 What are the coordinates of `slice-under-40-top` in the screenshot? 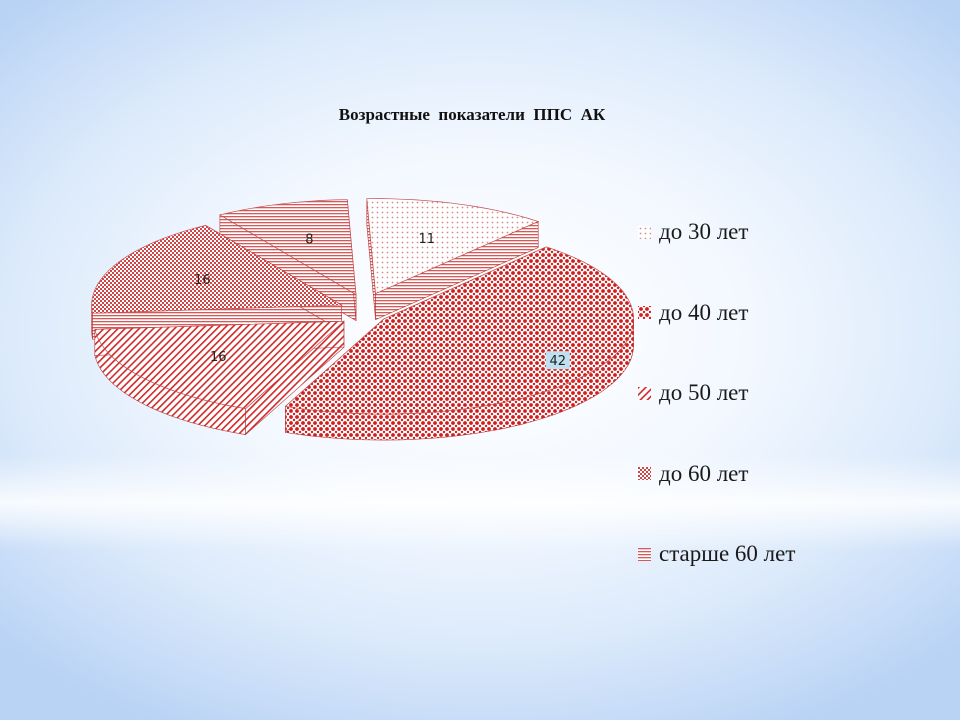 It's located at (459, 330).